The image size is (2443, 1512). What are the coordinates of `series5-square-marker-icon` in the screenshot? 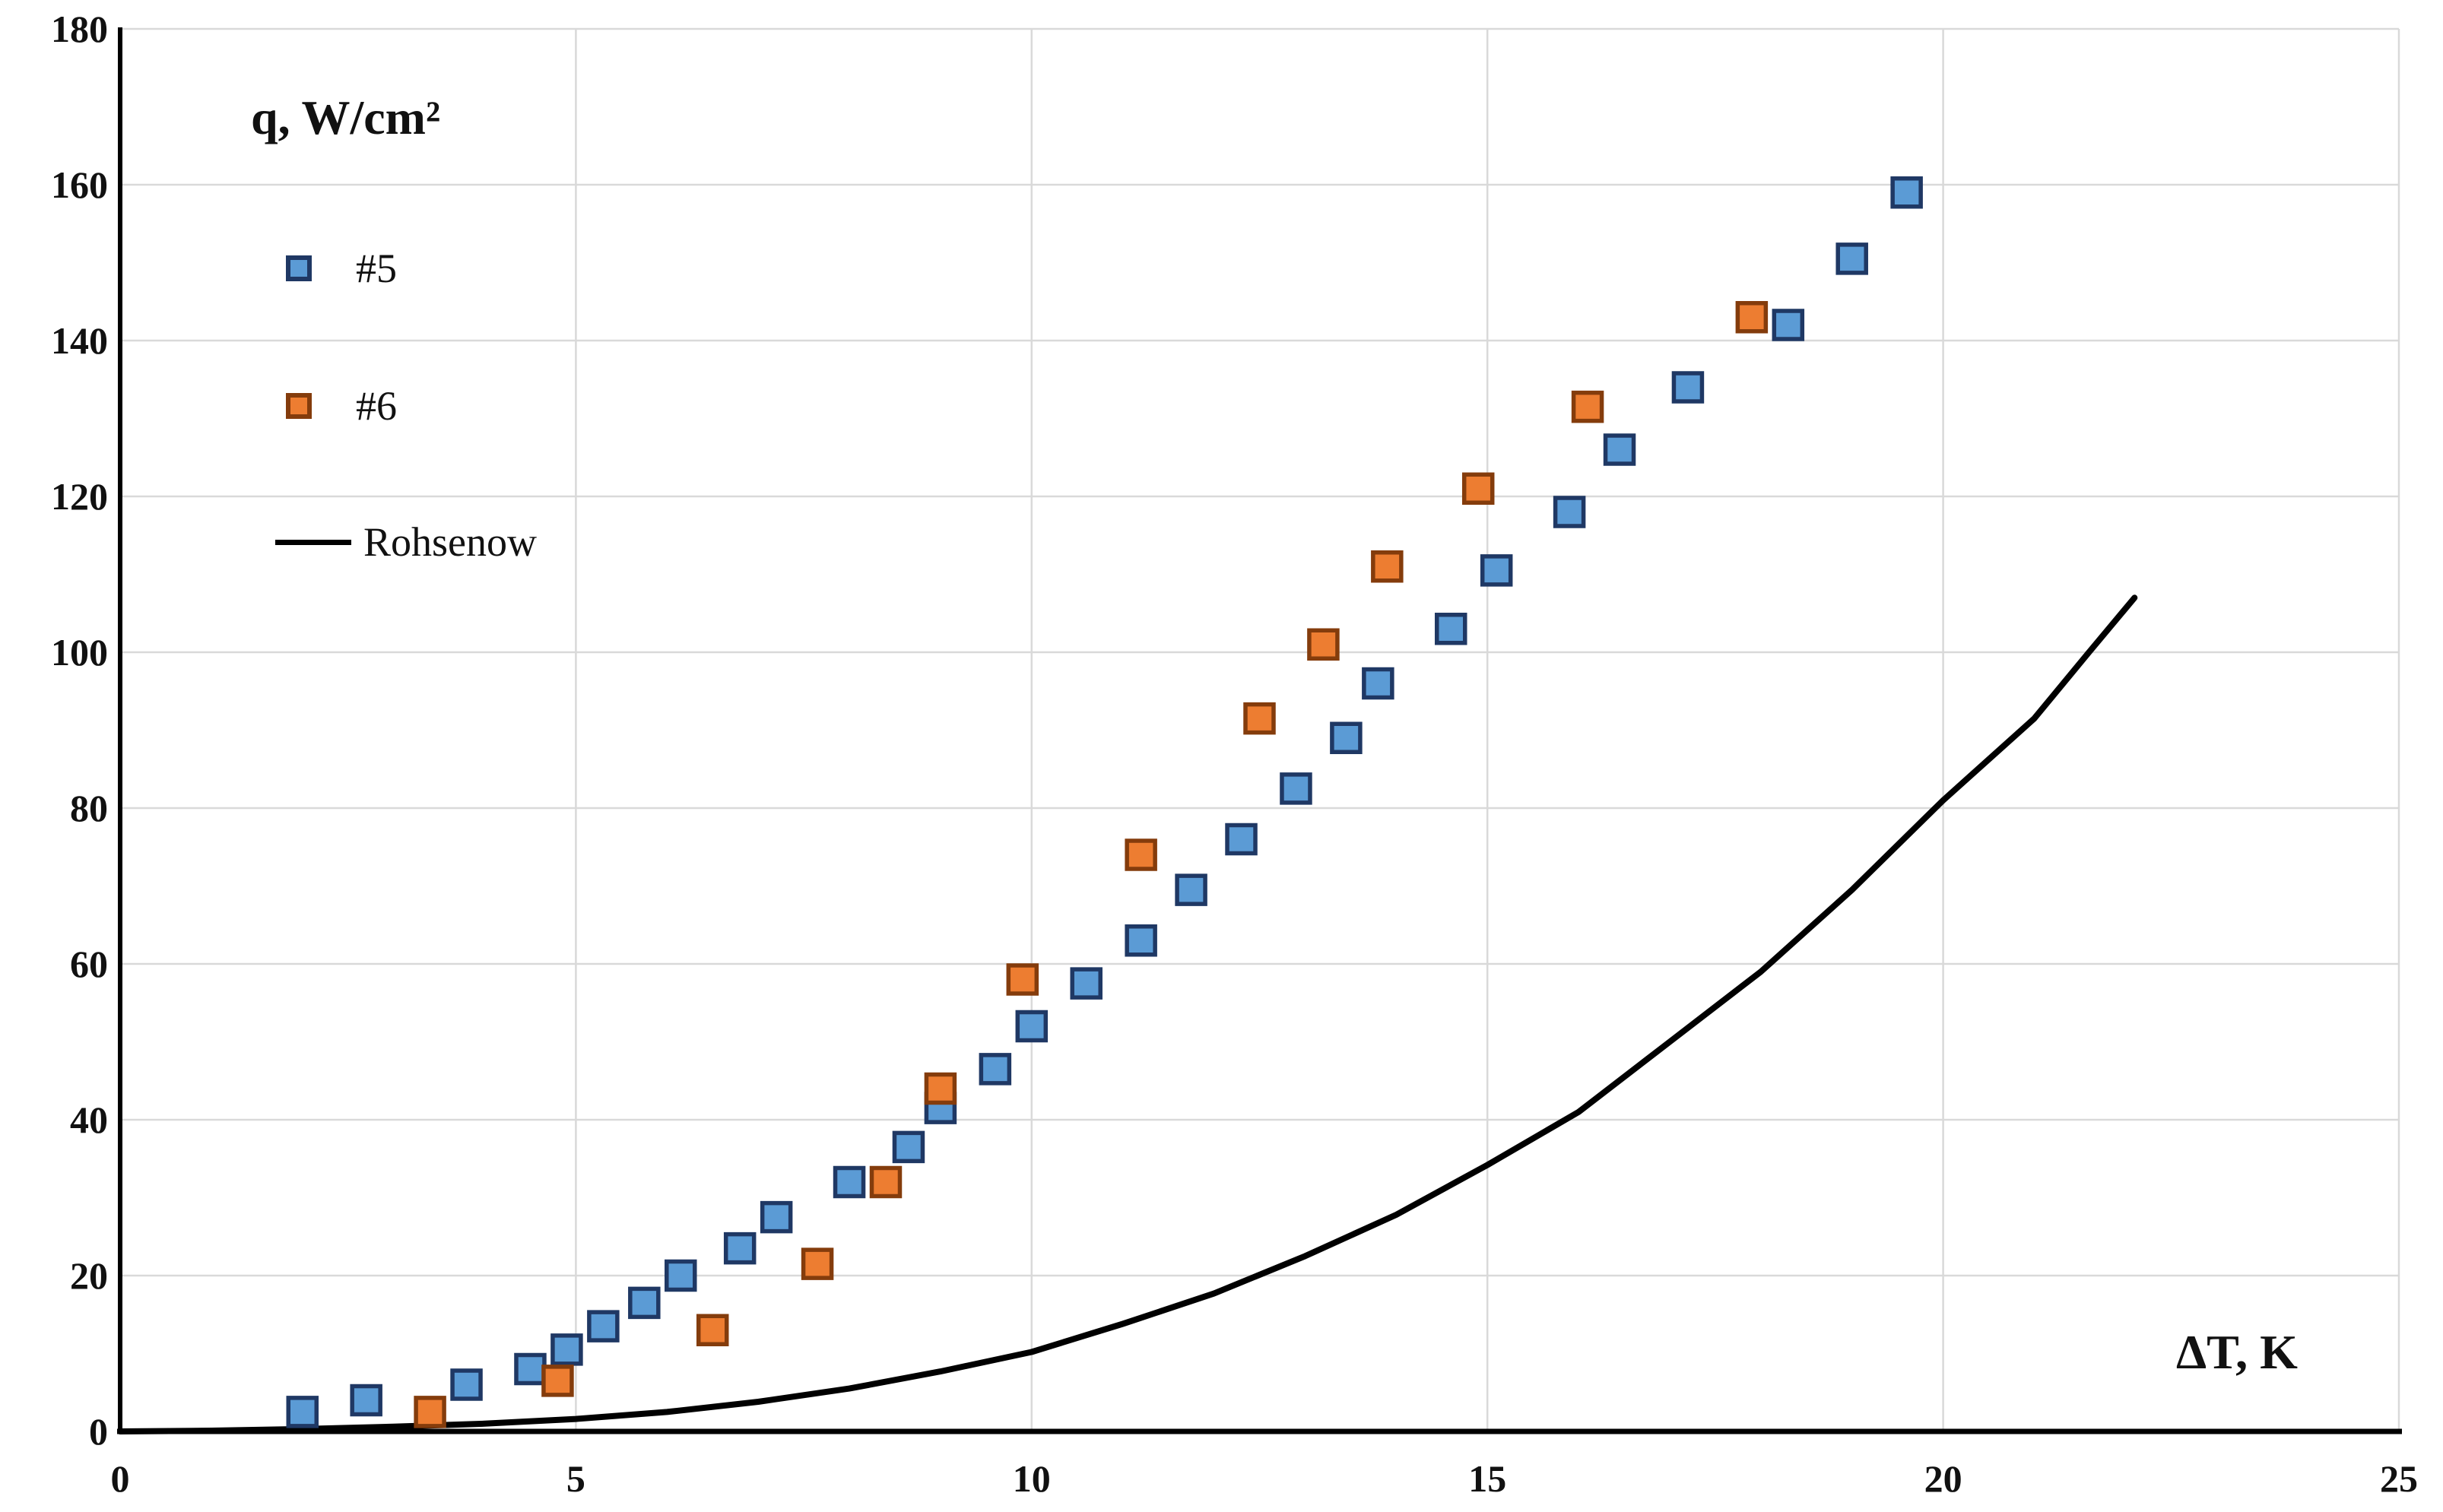 It's located at (299, 268).